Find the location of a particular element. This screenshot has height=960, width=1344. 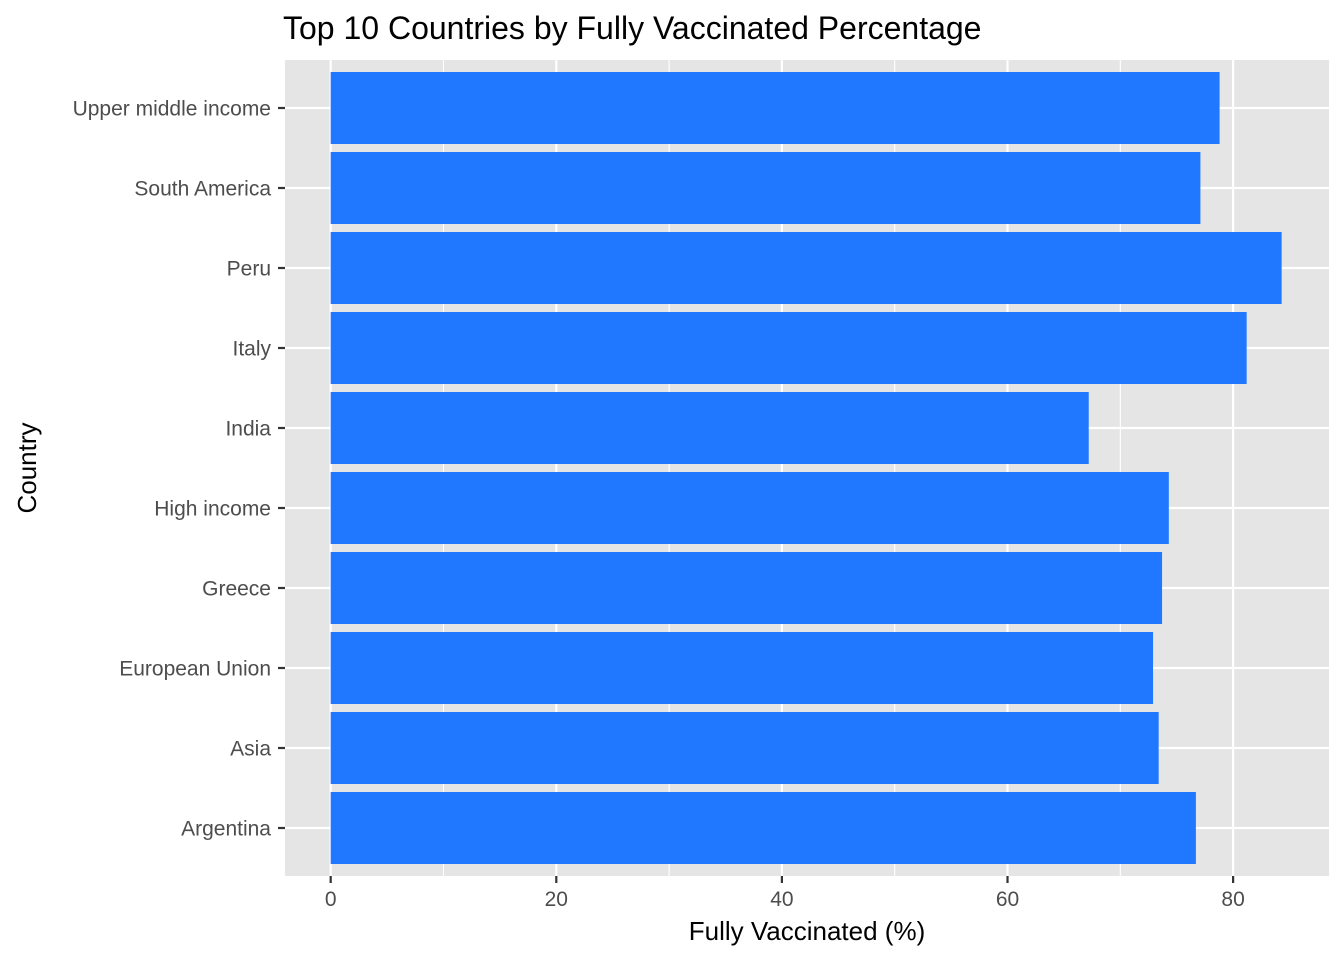

y-tick-label: High income is located at coordinates (212, 509).